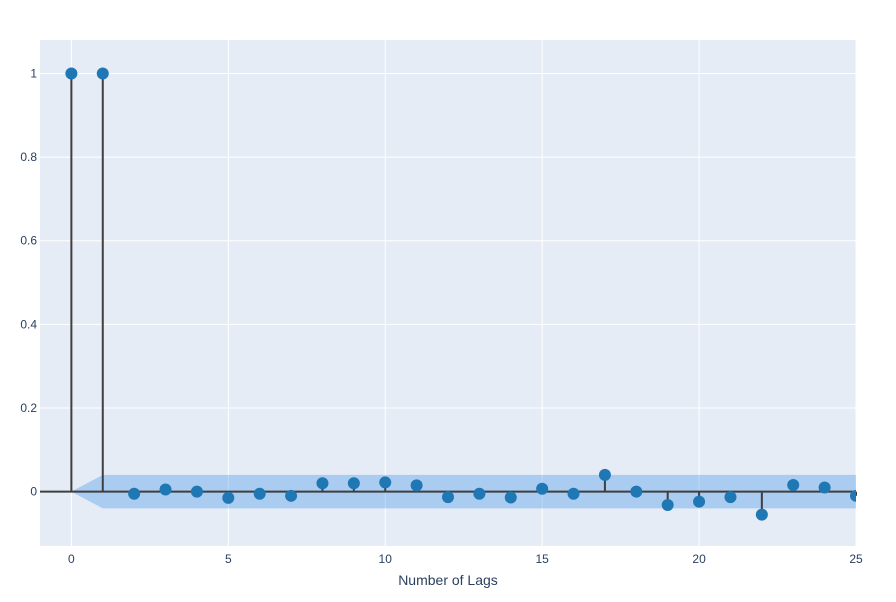  What do you see at coordinates (465, 559) in the screenshot?
I see `x-axis-ticks: 0 5 10 15 20 25` at bounding box center [465, 559].